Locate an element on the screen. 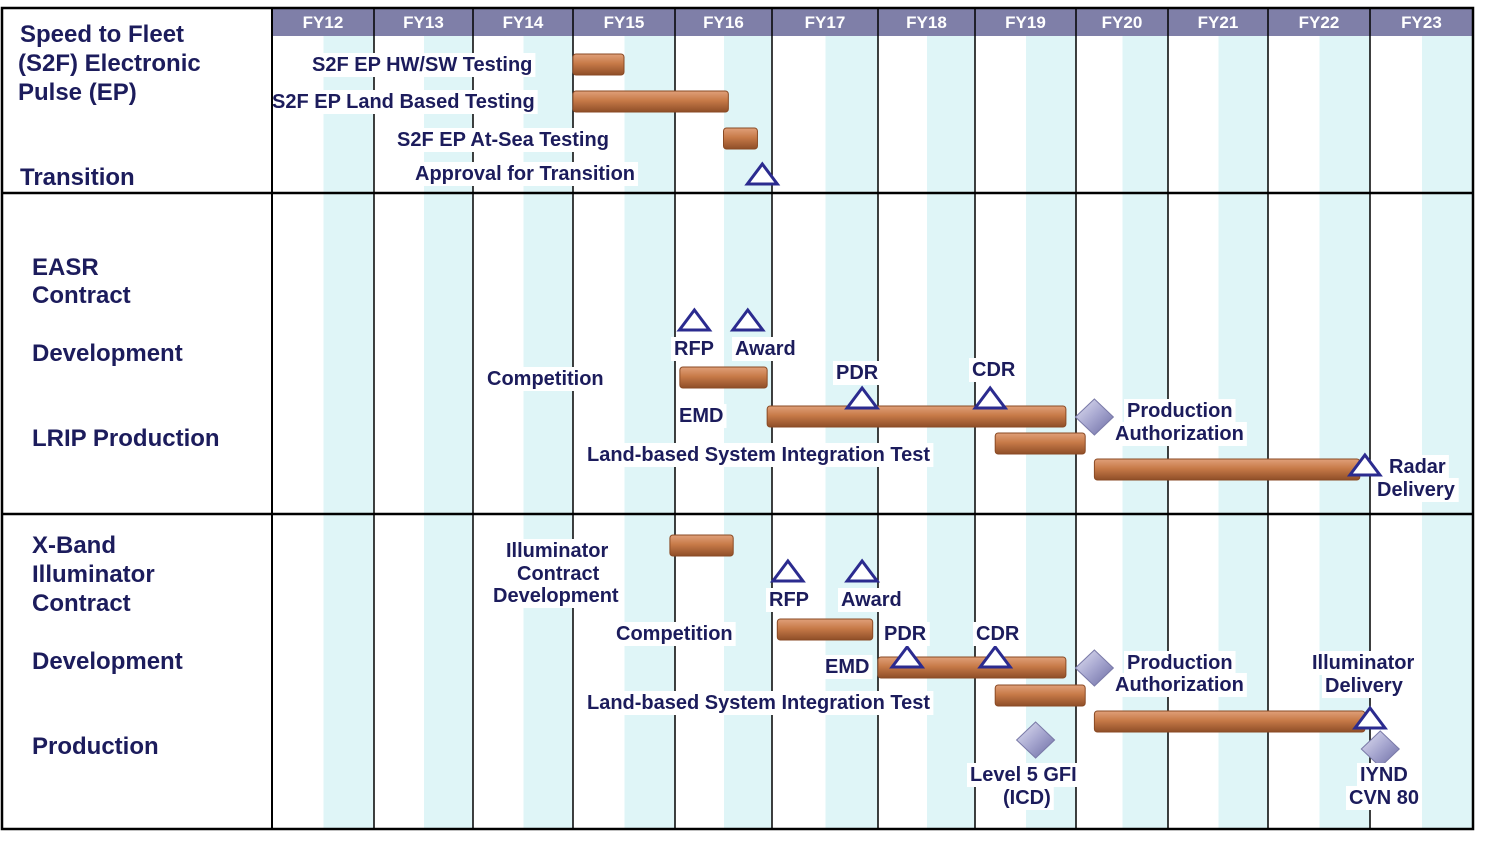  milestone-xband-pdr is located at coordinates (907, 656).